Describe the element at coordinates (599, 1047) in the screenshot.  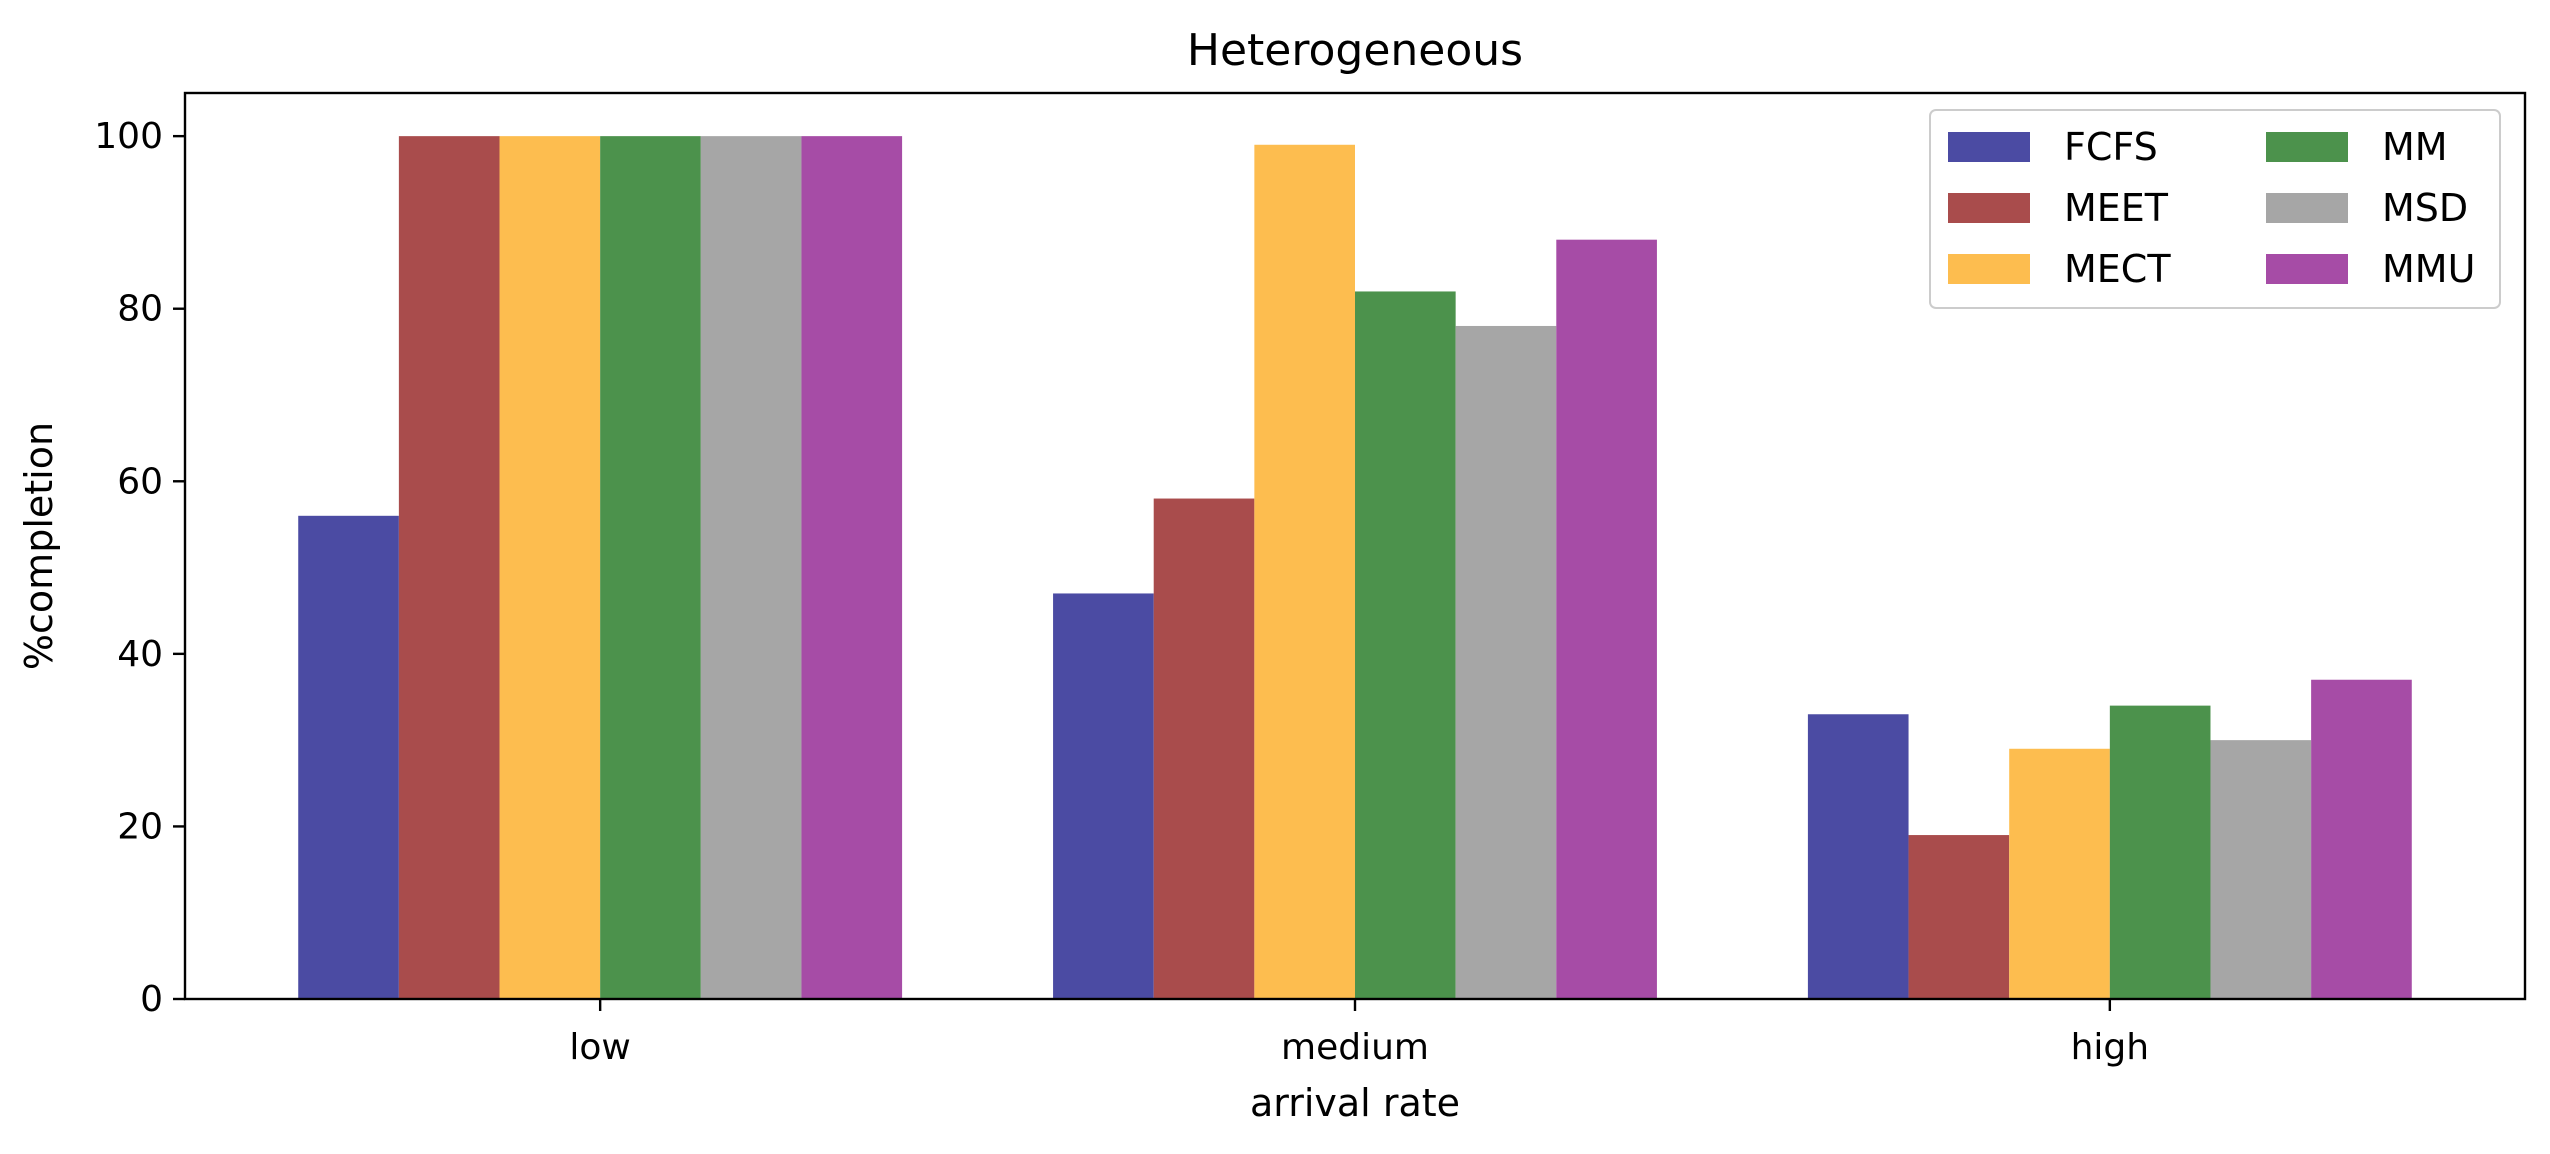
I see `x-tick-label-low: low` at that location.